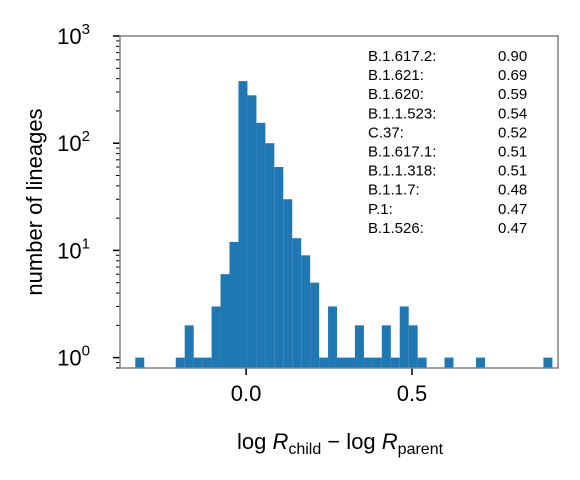 The image size is (580, 480). Describe the element at coordinates (402, 113) in the screenshot. I see `annotation-lineage: B.1.1.523:` at that location.